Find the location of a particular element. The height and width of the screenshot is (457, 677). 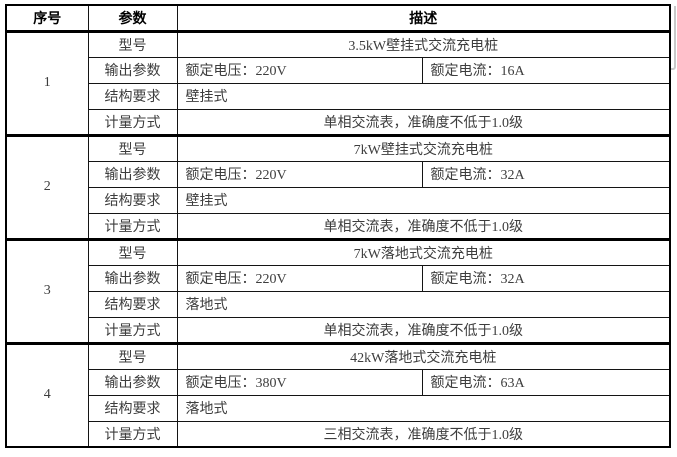

value-model: 3.5kW壁挂式交流充电桩 is located at coordinates (423, 44).